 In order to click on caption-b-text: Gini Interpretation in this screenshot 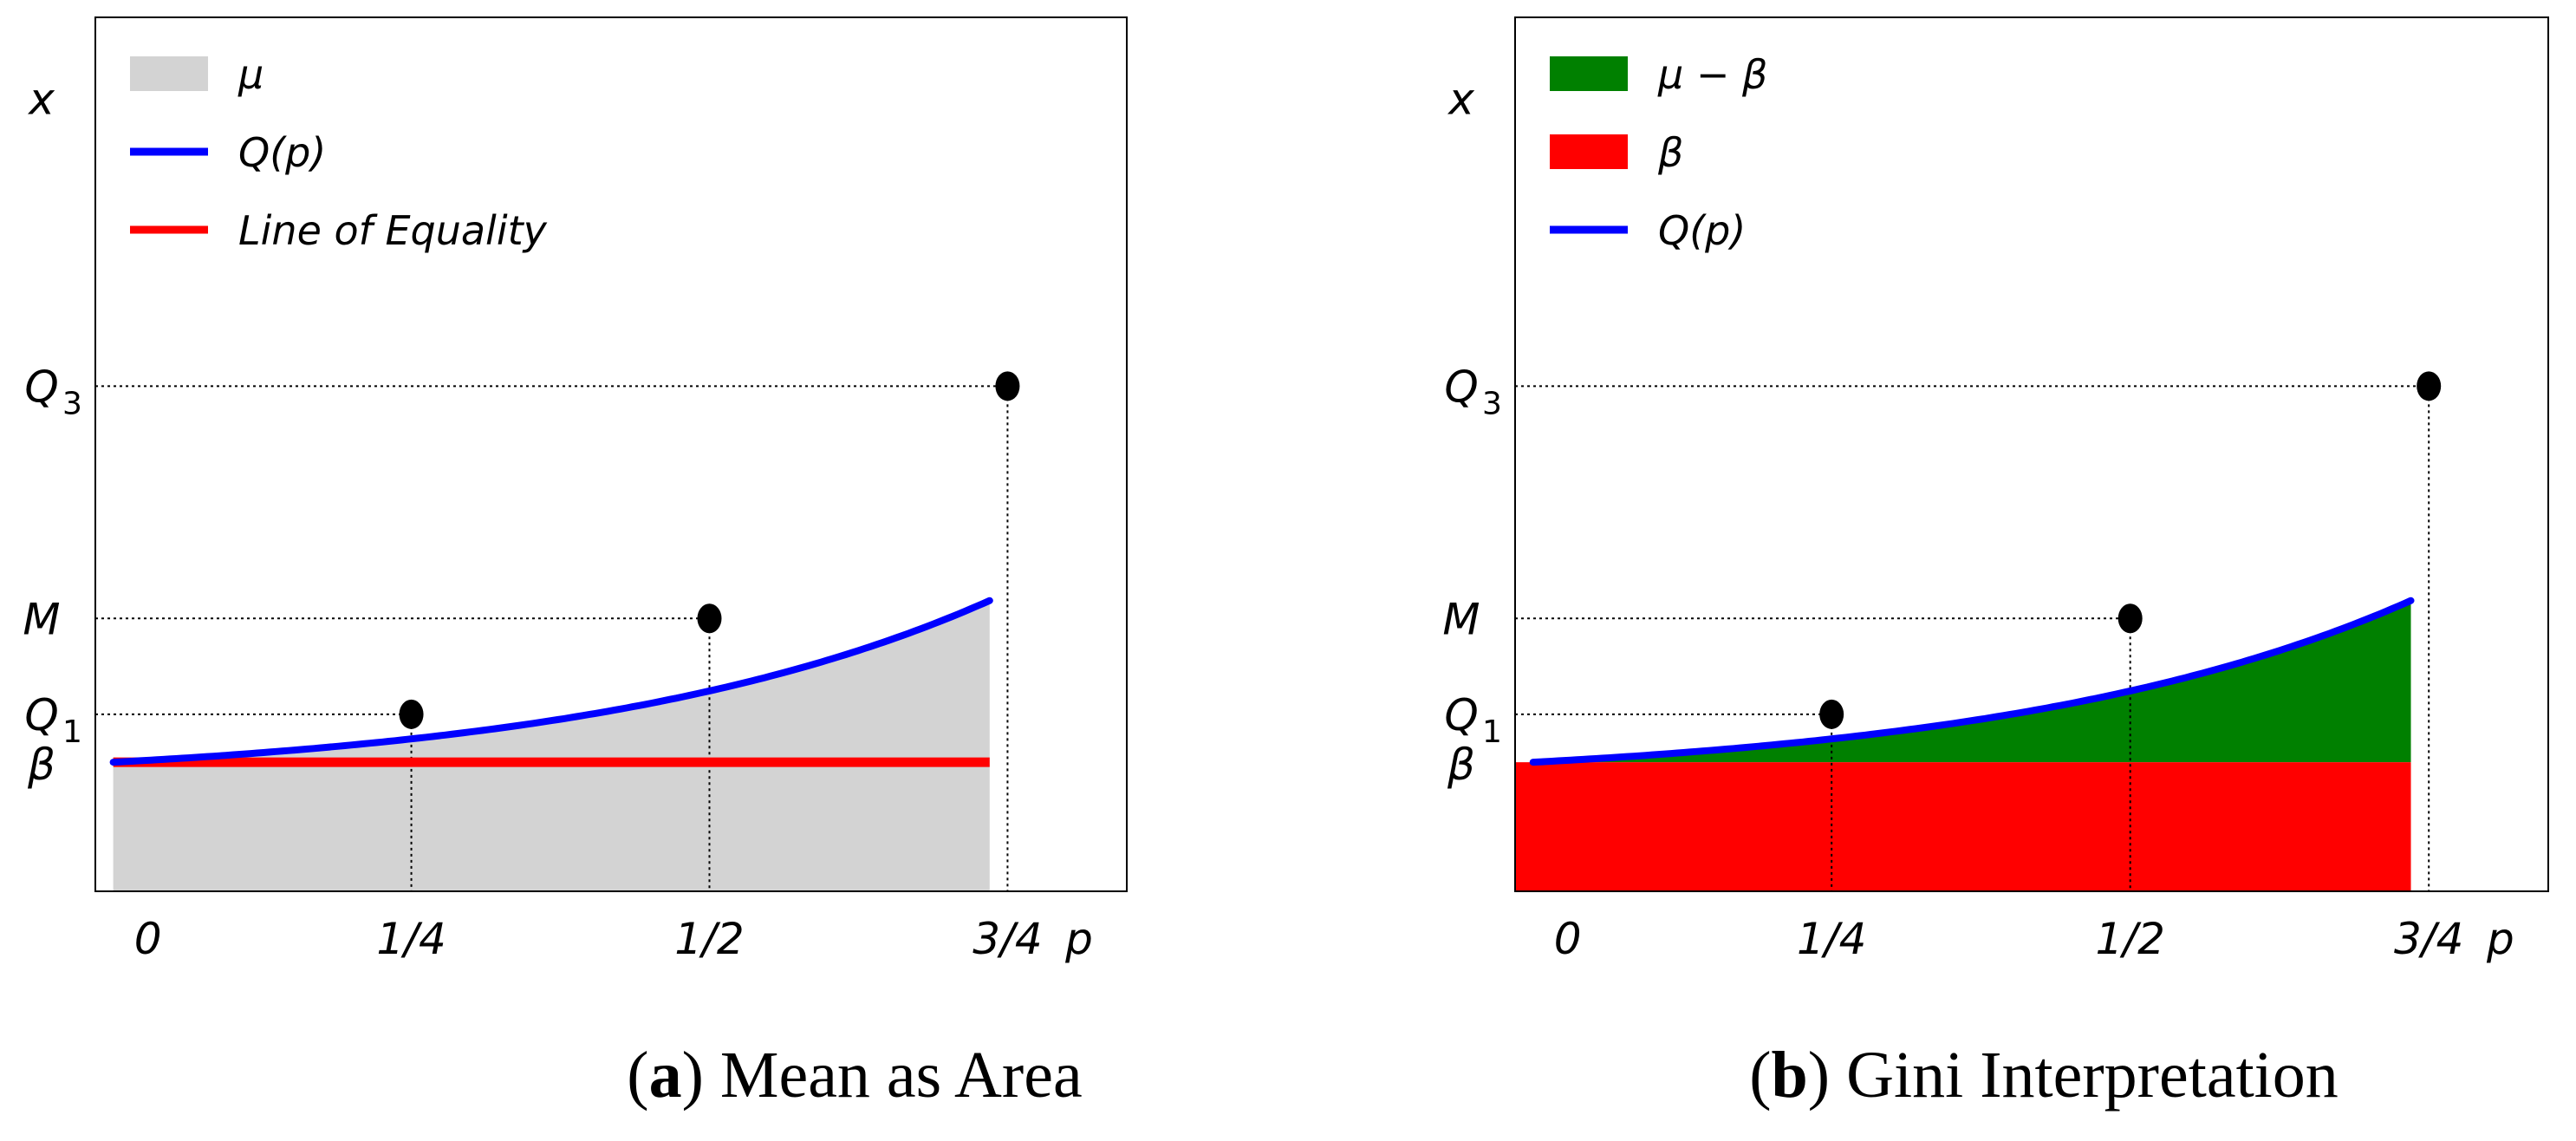, I will do `click(2084, 1075)`.